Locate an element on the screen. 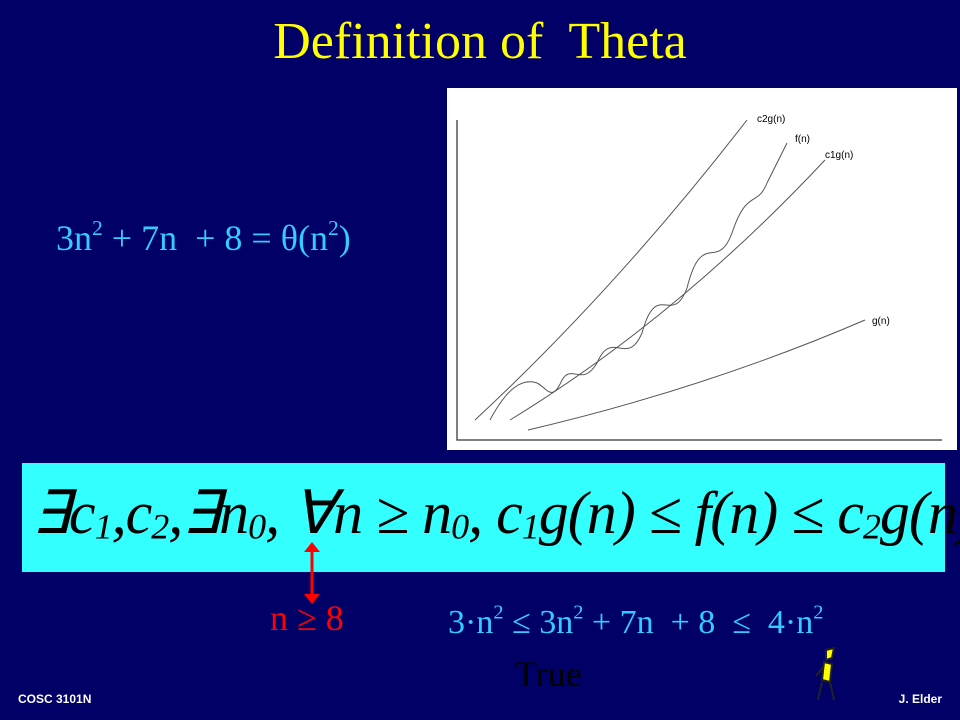  curve-c2g is located at coordinates (611, 270).